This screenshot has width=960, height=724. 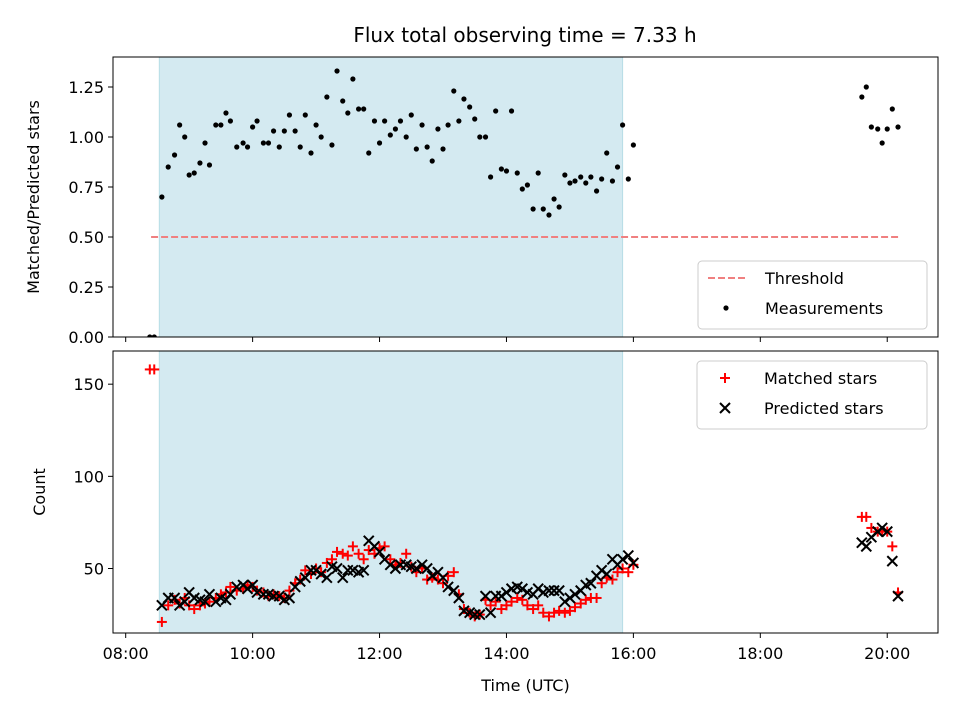 What do you see at coordinates (86, 237) in the screenshot?
I see `y-tick-label: 0.50` at bounding box center [86, 237].